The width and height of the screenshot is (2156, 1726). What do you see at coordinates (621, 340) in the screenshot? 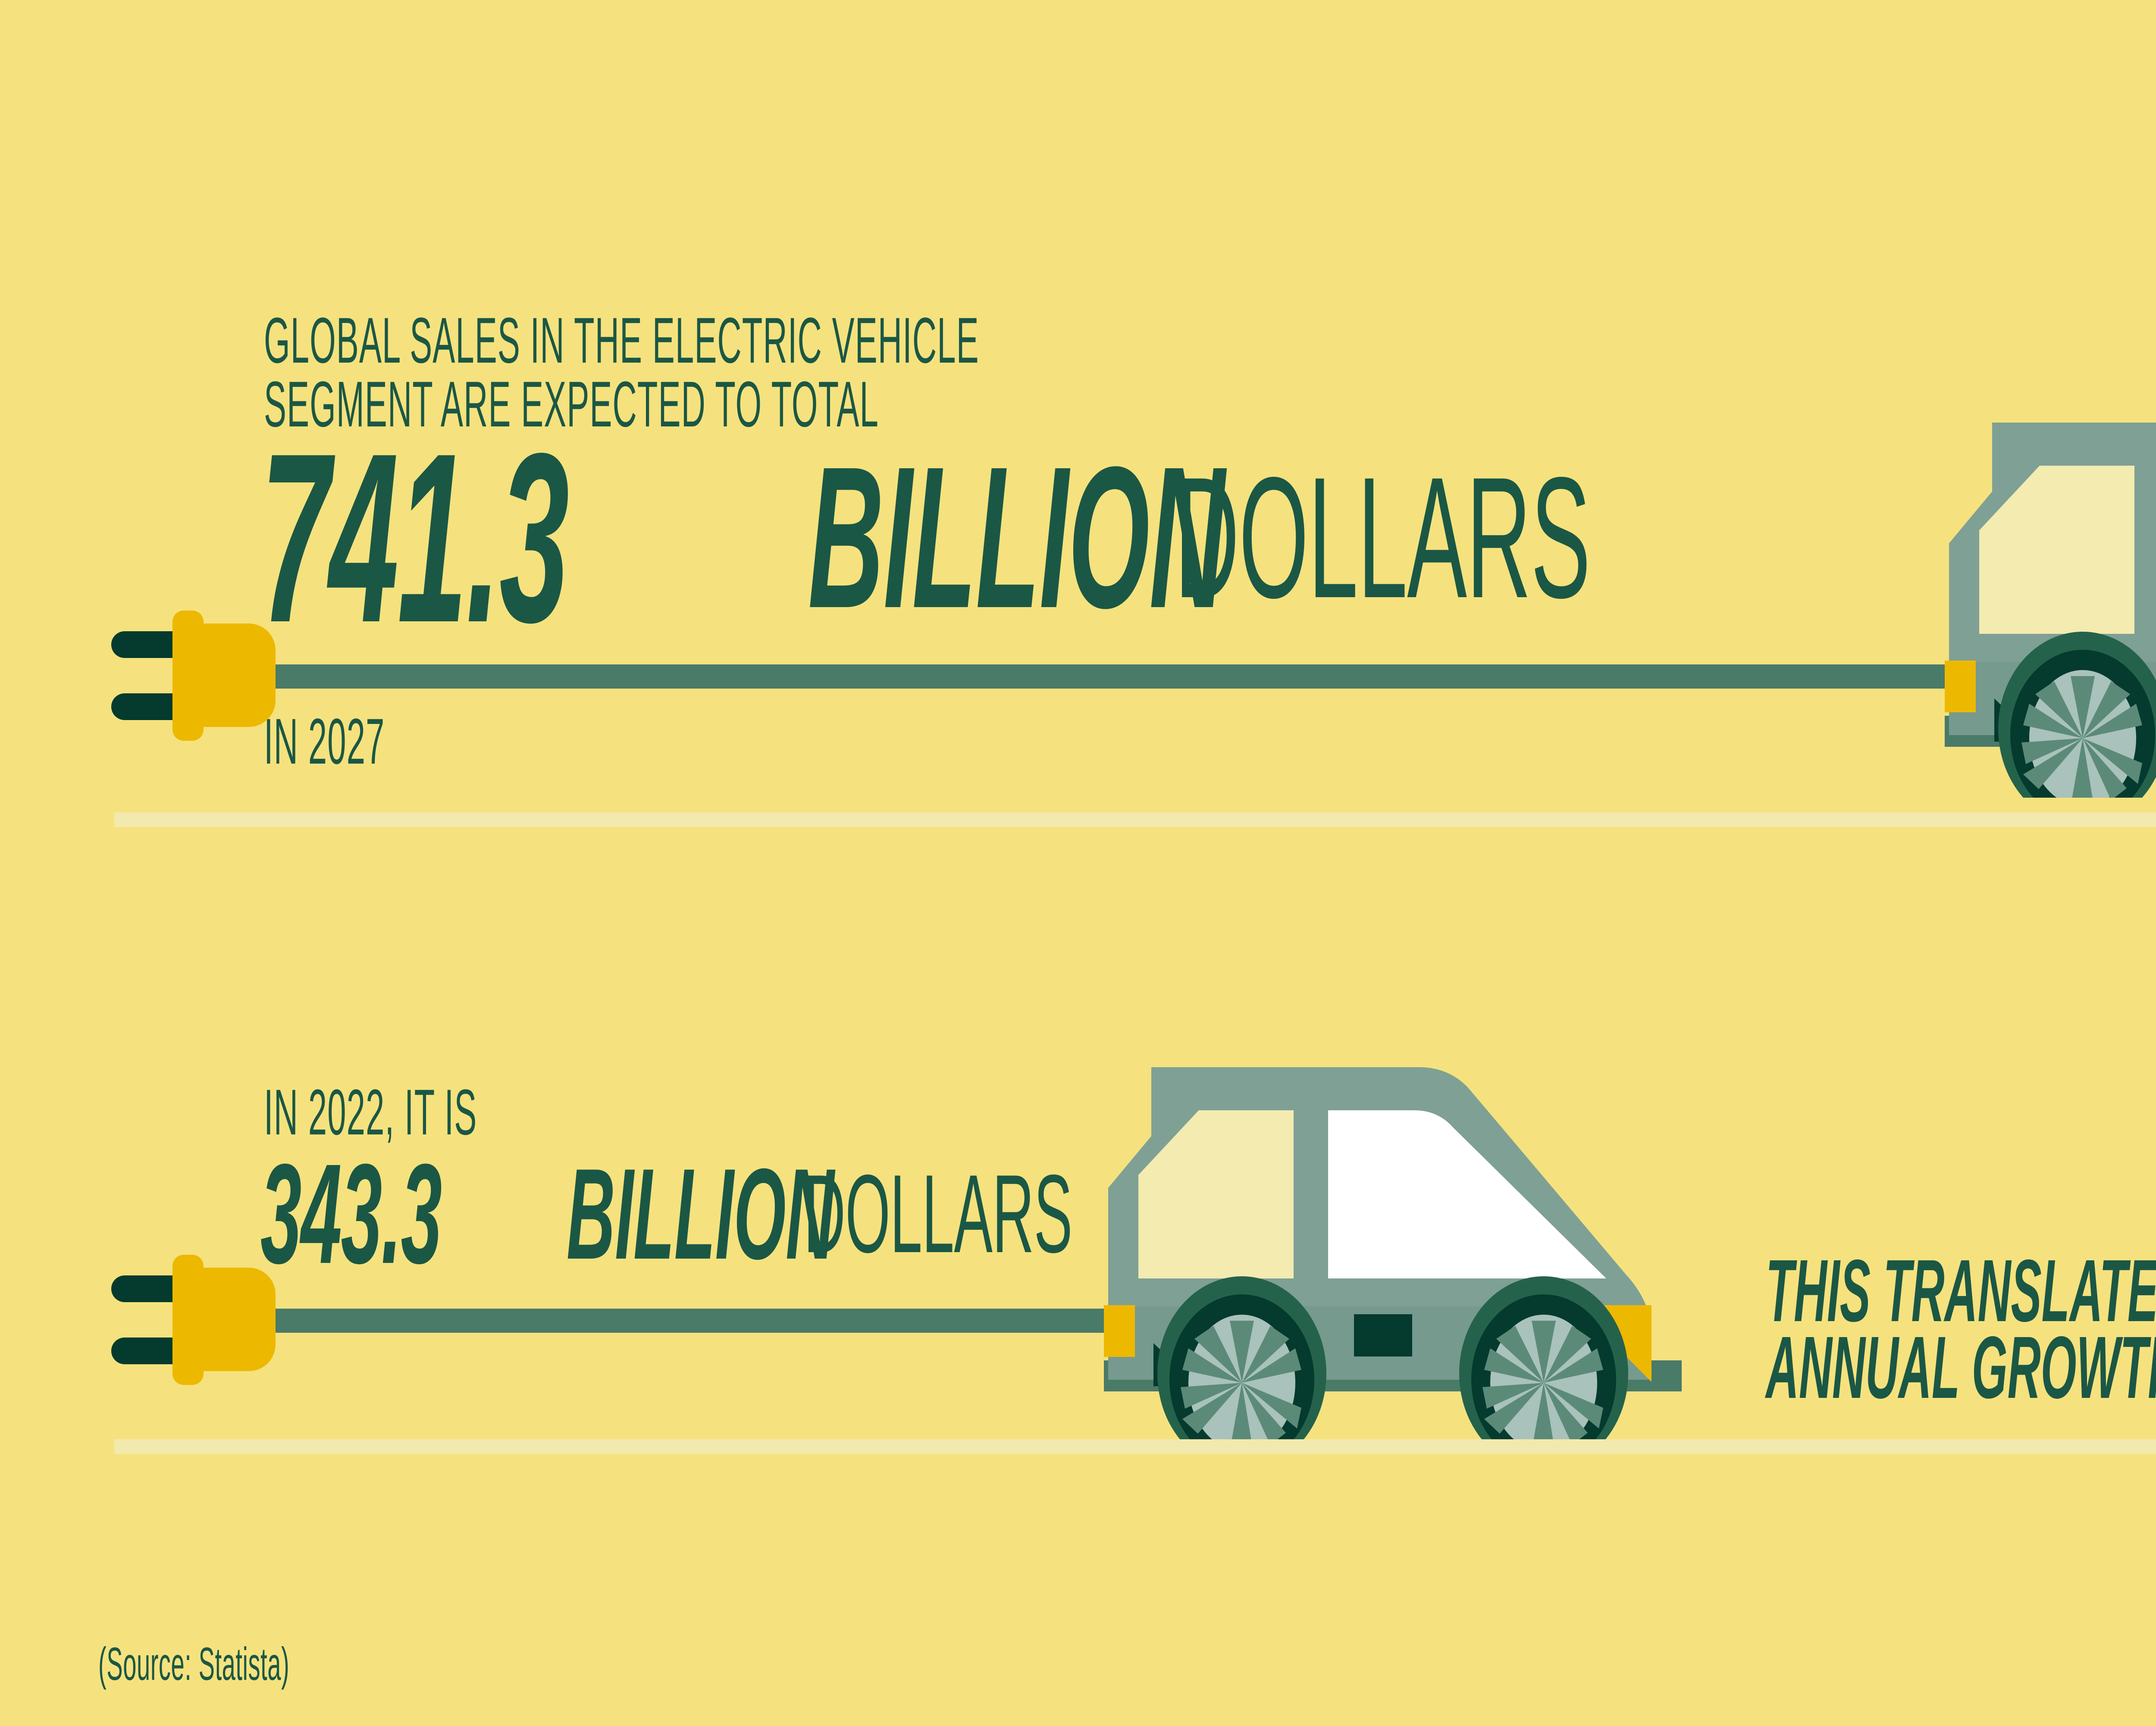
I see `kicker-line-1: GLOBAL SALES IN THE ELECTRIC VEHICLE` at bounding box center [621, 340].